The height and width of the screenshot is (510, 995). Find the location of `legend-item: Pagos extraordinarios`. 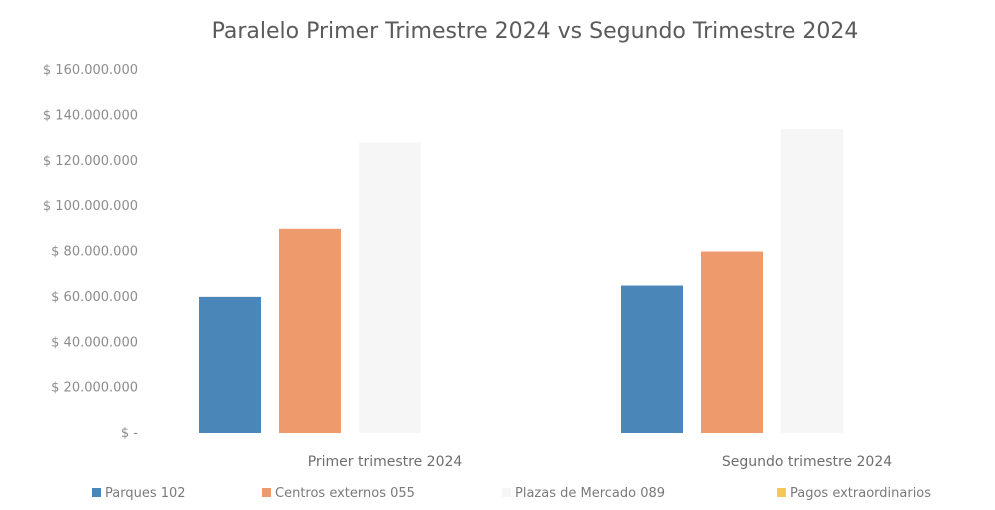

legend-item: Pagos extraordinarios is located at coordinates (854, 493).